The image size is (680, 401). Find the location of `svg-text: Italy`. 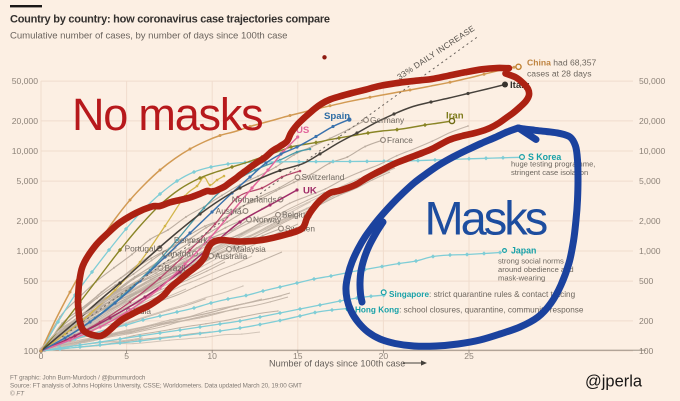

svg-text: Italy is located at coordinates (520, 85).